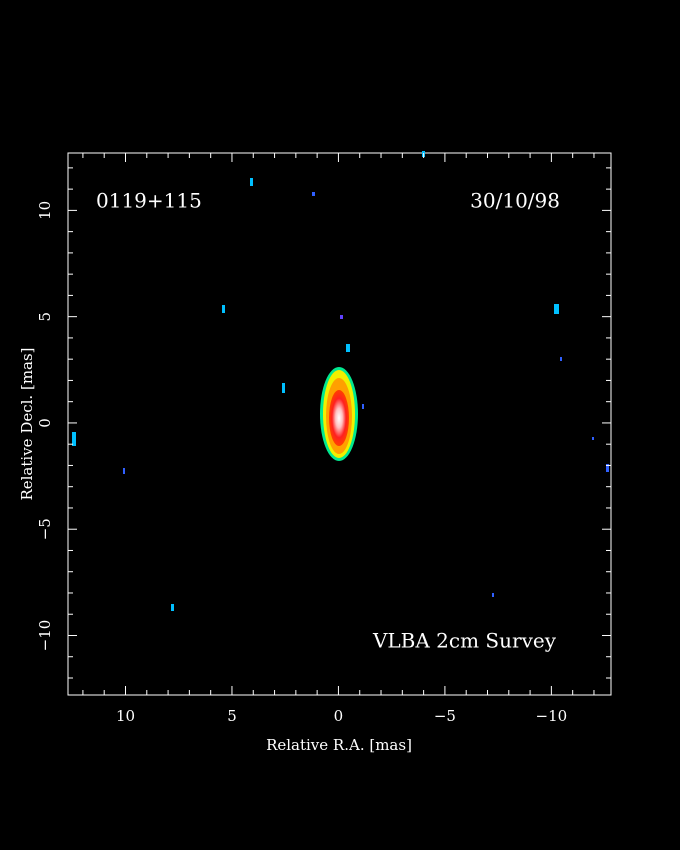 The height and width of the screenshot is (850, 680). What do you see at coordinates (45, 636) in the screenshot?
I see `y-tick-label: −10` at bounding box center [45, 636].